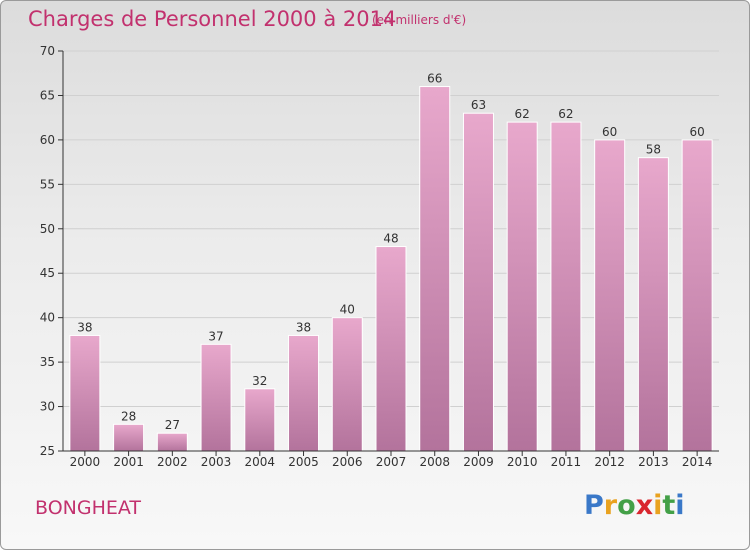 This screenshot has width=750, height=550. Describe the element at coordinates (434, 462) in the screenshot. I see `x-tick-label: 2008` at that location.